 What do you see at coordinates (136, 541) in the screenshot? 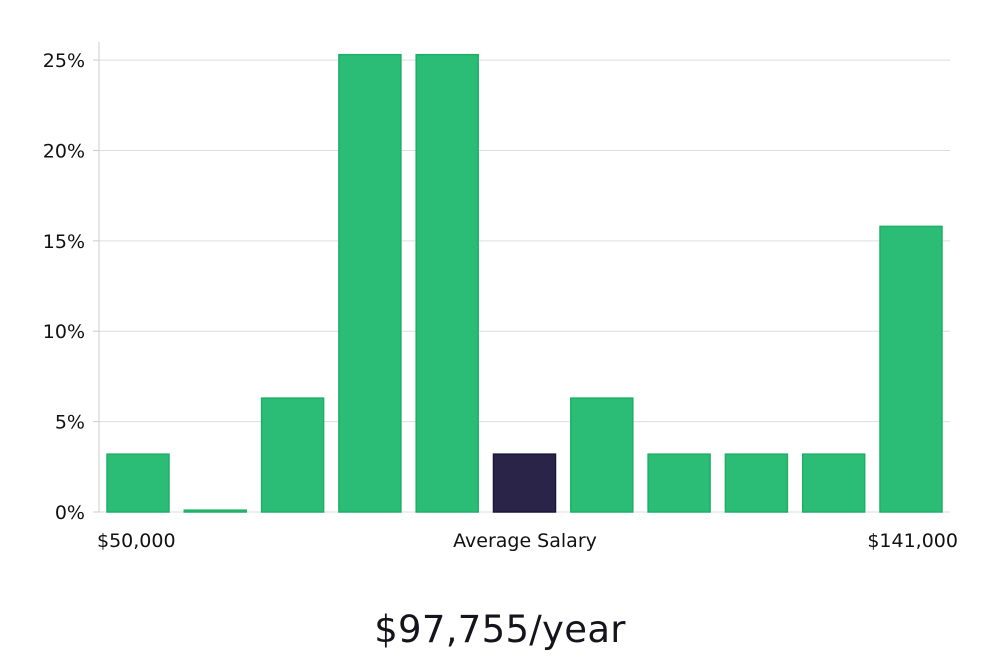
I see `x-axis-start-label: $50,000` at bounding box center [136, 541].